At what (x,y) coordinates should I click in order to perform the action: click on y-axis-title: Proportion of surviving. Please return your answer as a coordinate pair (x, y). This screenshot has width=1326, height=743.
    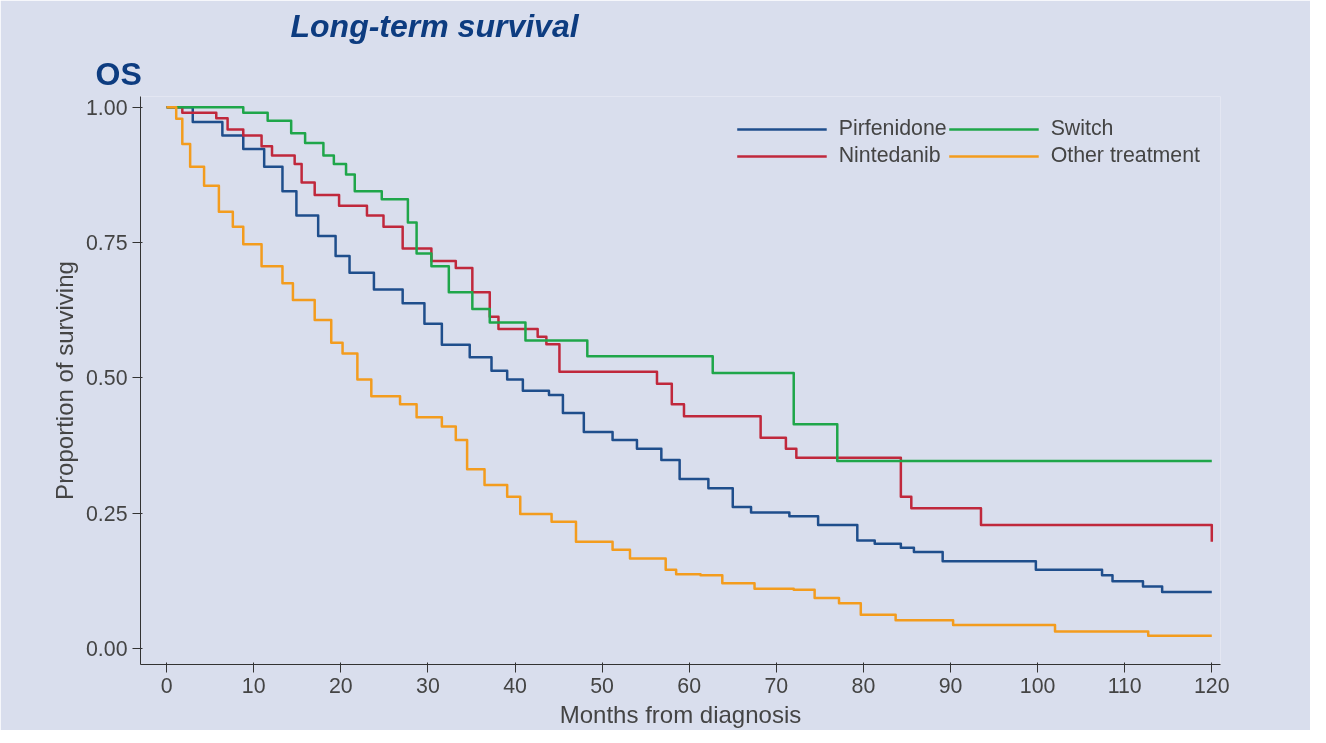
    Looking at the image, I should click on (64, 380).